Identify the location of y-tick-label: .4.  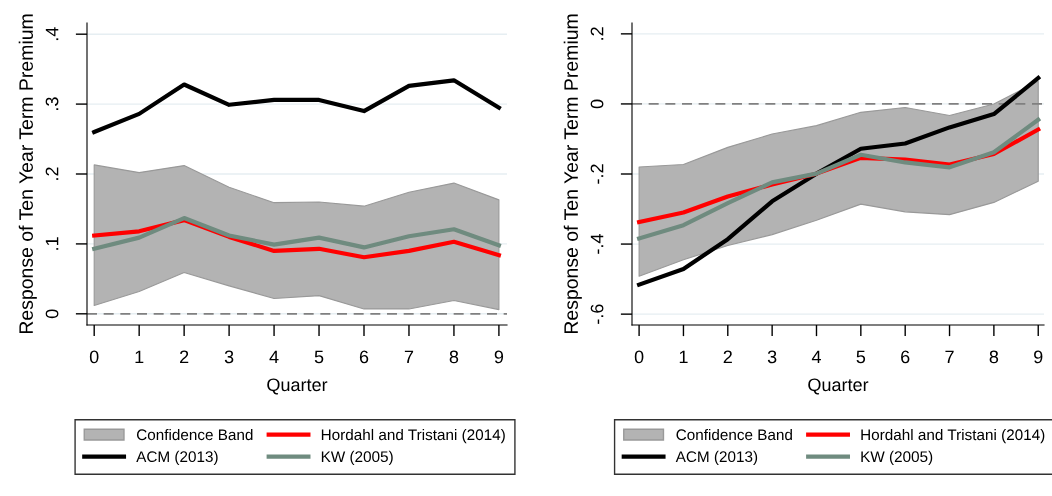
(52, 34).